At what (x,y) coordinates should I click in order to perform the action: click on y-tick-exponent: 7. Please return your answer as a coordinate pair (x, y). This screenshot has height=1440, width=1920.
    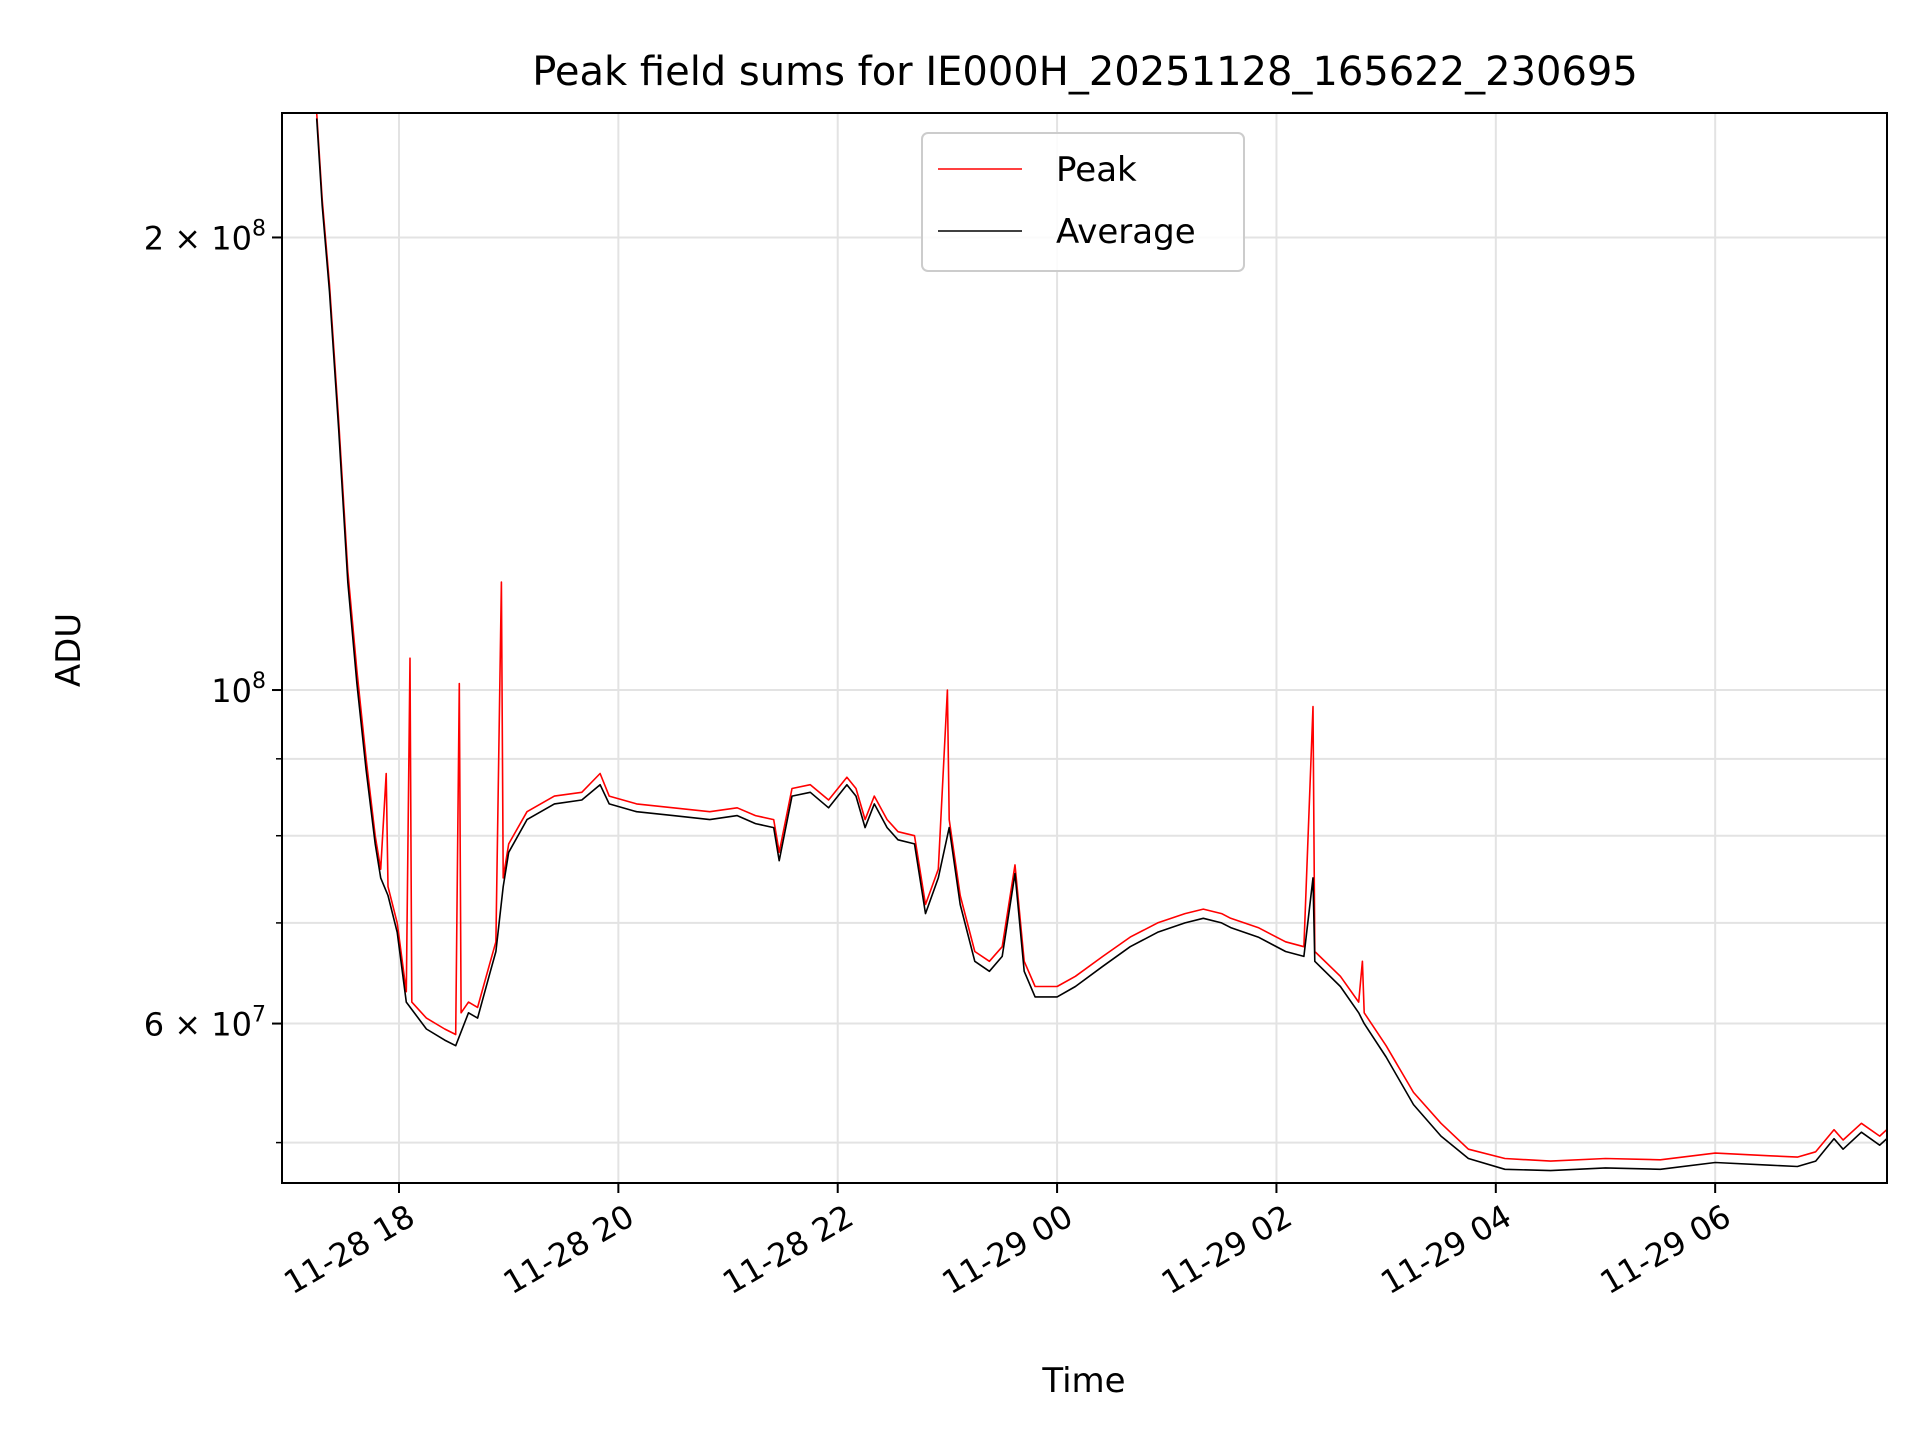
    Looking at the image, I should click on (259, 1015).